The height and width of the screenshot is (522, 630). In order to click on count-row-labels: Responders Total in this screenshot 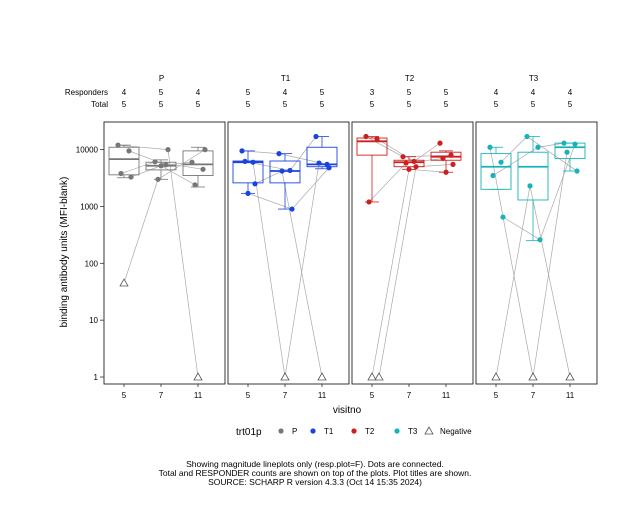, I will do `click(86, 98)`.